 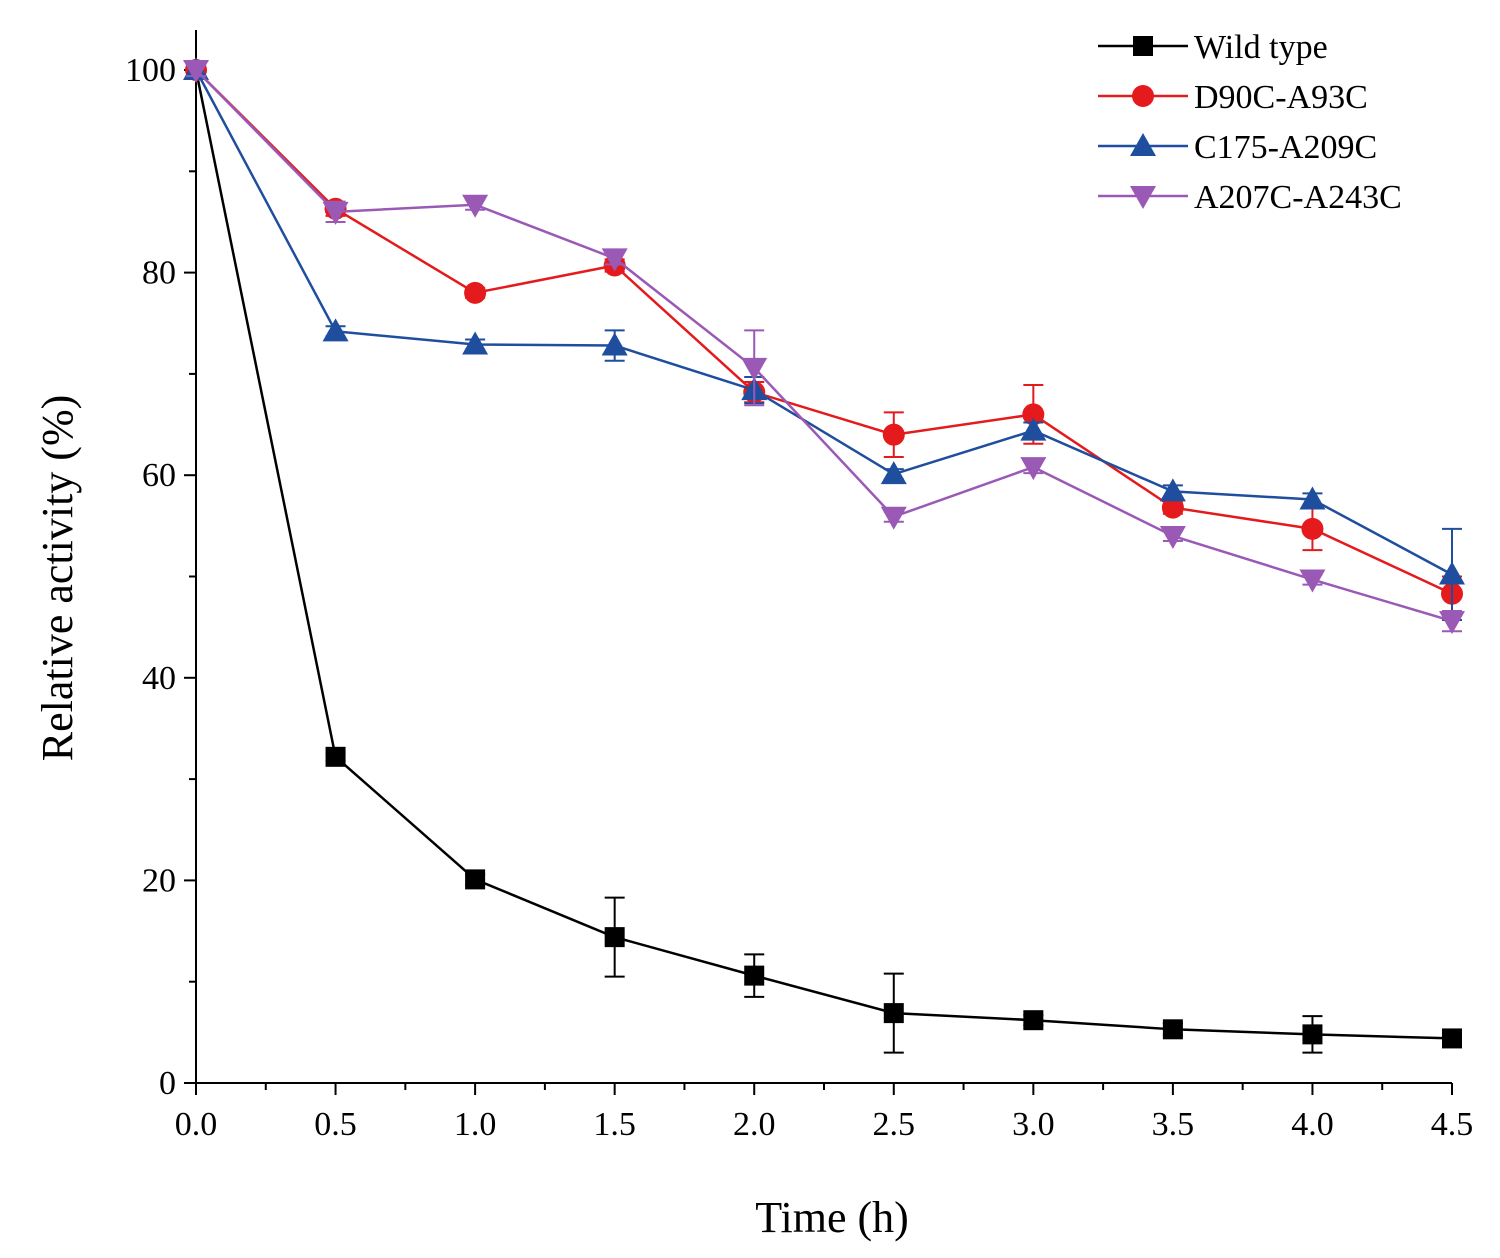 I want to click on y-axis: 0 20 40 60 80 100, so click(x=160, y=577).